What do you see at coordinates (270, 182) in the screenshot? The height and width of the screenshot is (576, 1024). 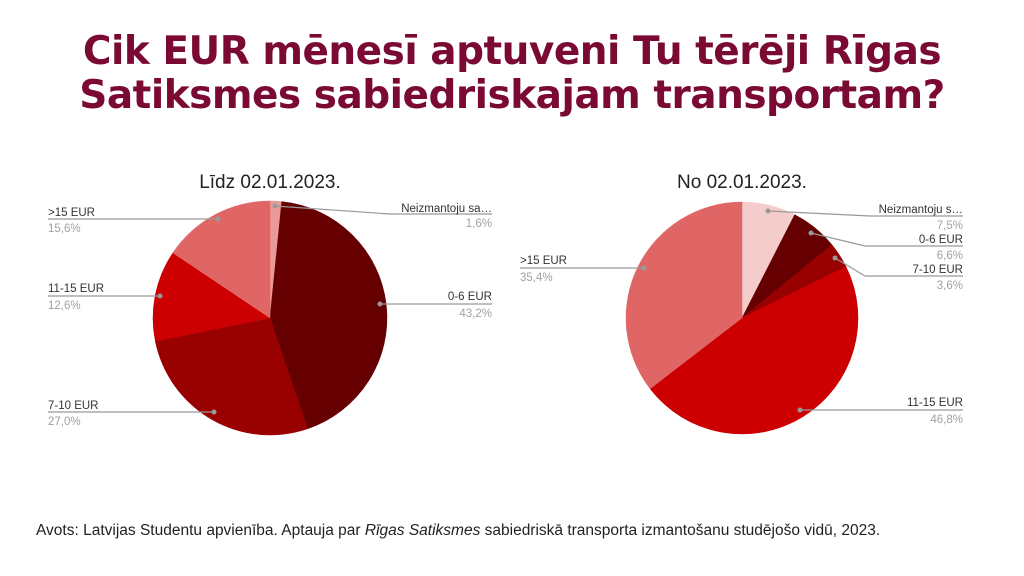 I see `chart-title-before: Līdz 02.01.2023.` at bounding box center [270, 182].